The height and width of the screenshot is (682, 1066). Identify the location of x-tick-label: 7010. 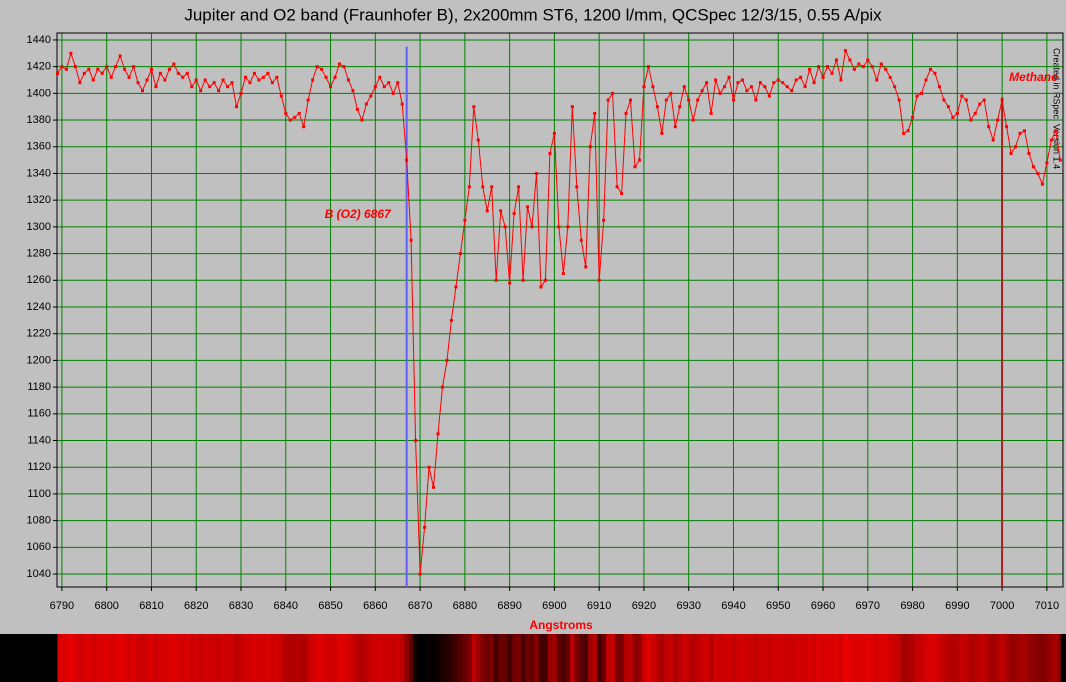
(1047, 606).